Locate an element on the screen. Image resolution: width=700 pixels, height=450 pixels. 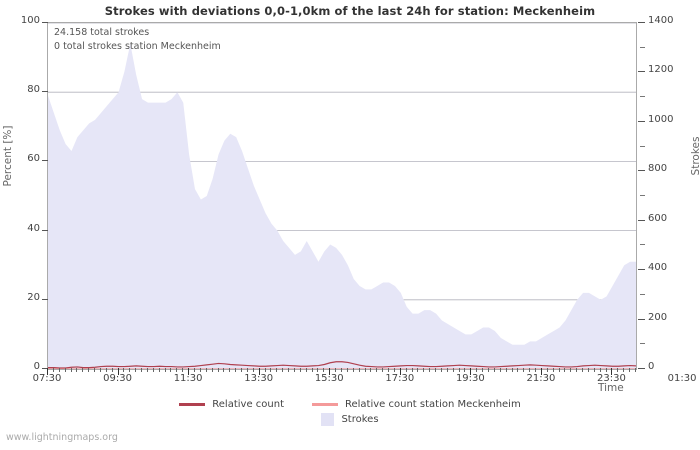
legend-item-relative-count: Relative count is located at coordinates (231, 404).